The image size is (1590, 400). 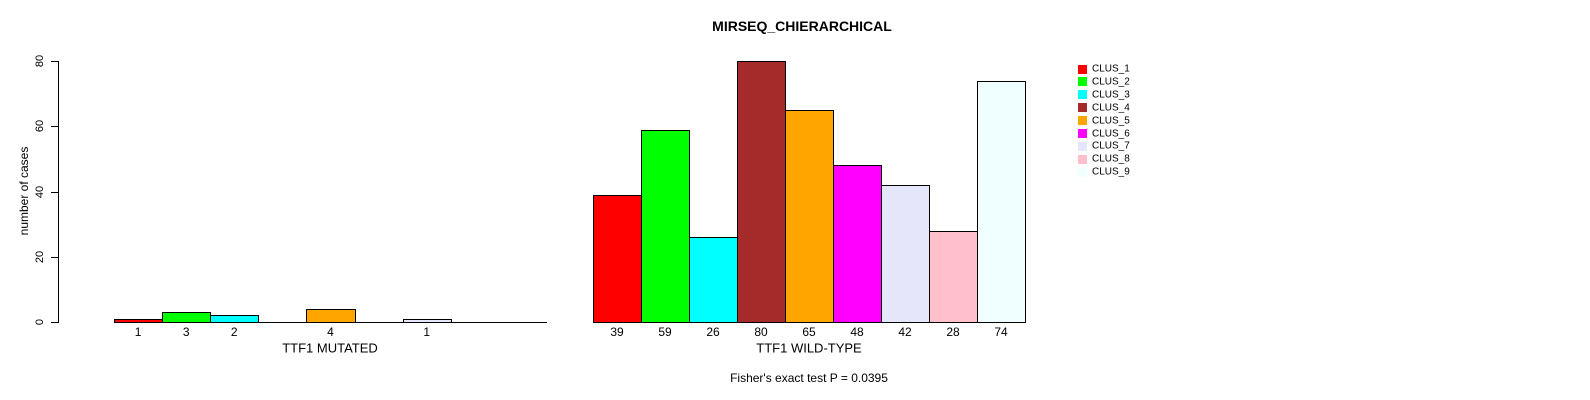 I want to click on legend-label: CLUS_6, so click(x=1111, y=133).